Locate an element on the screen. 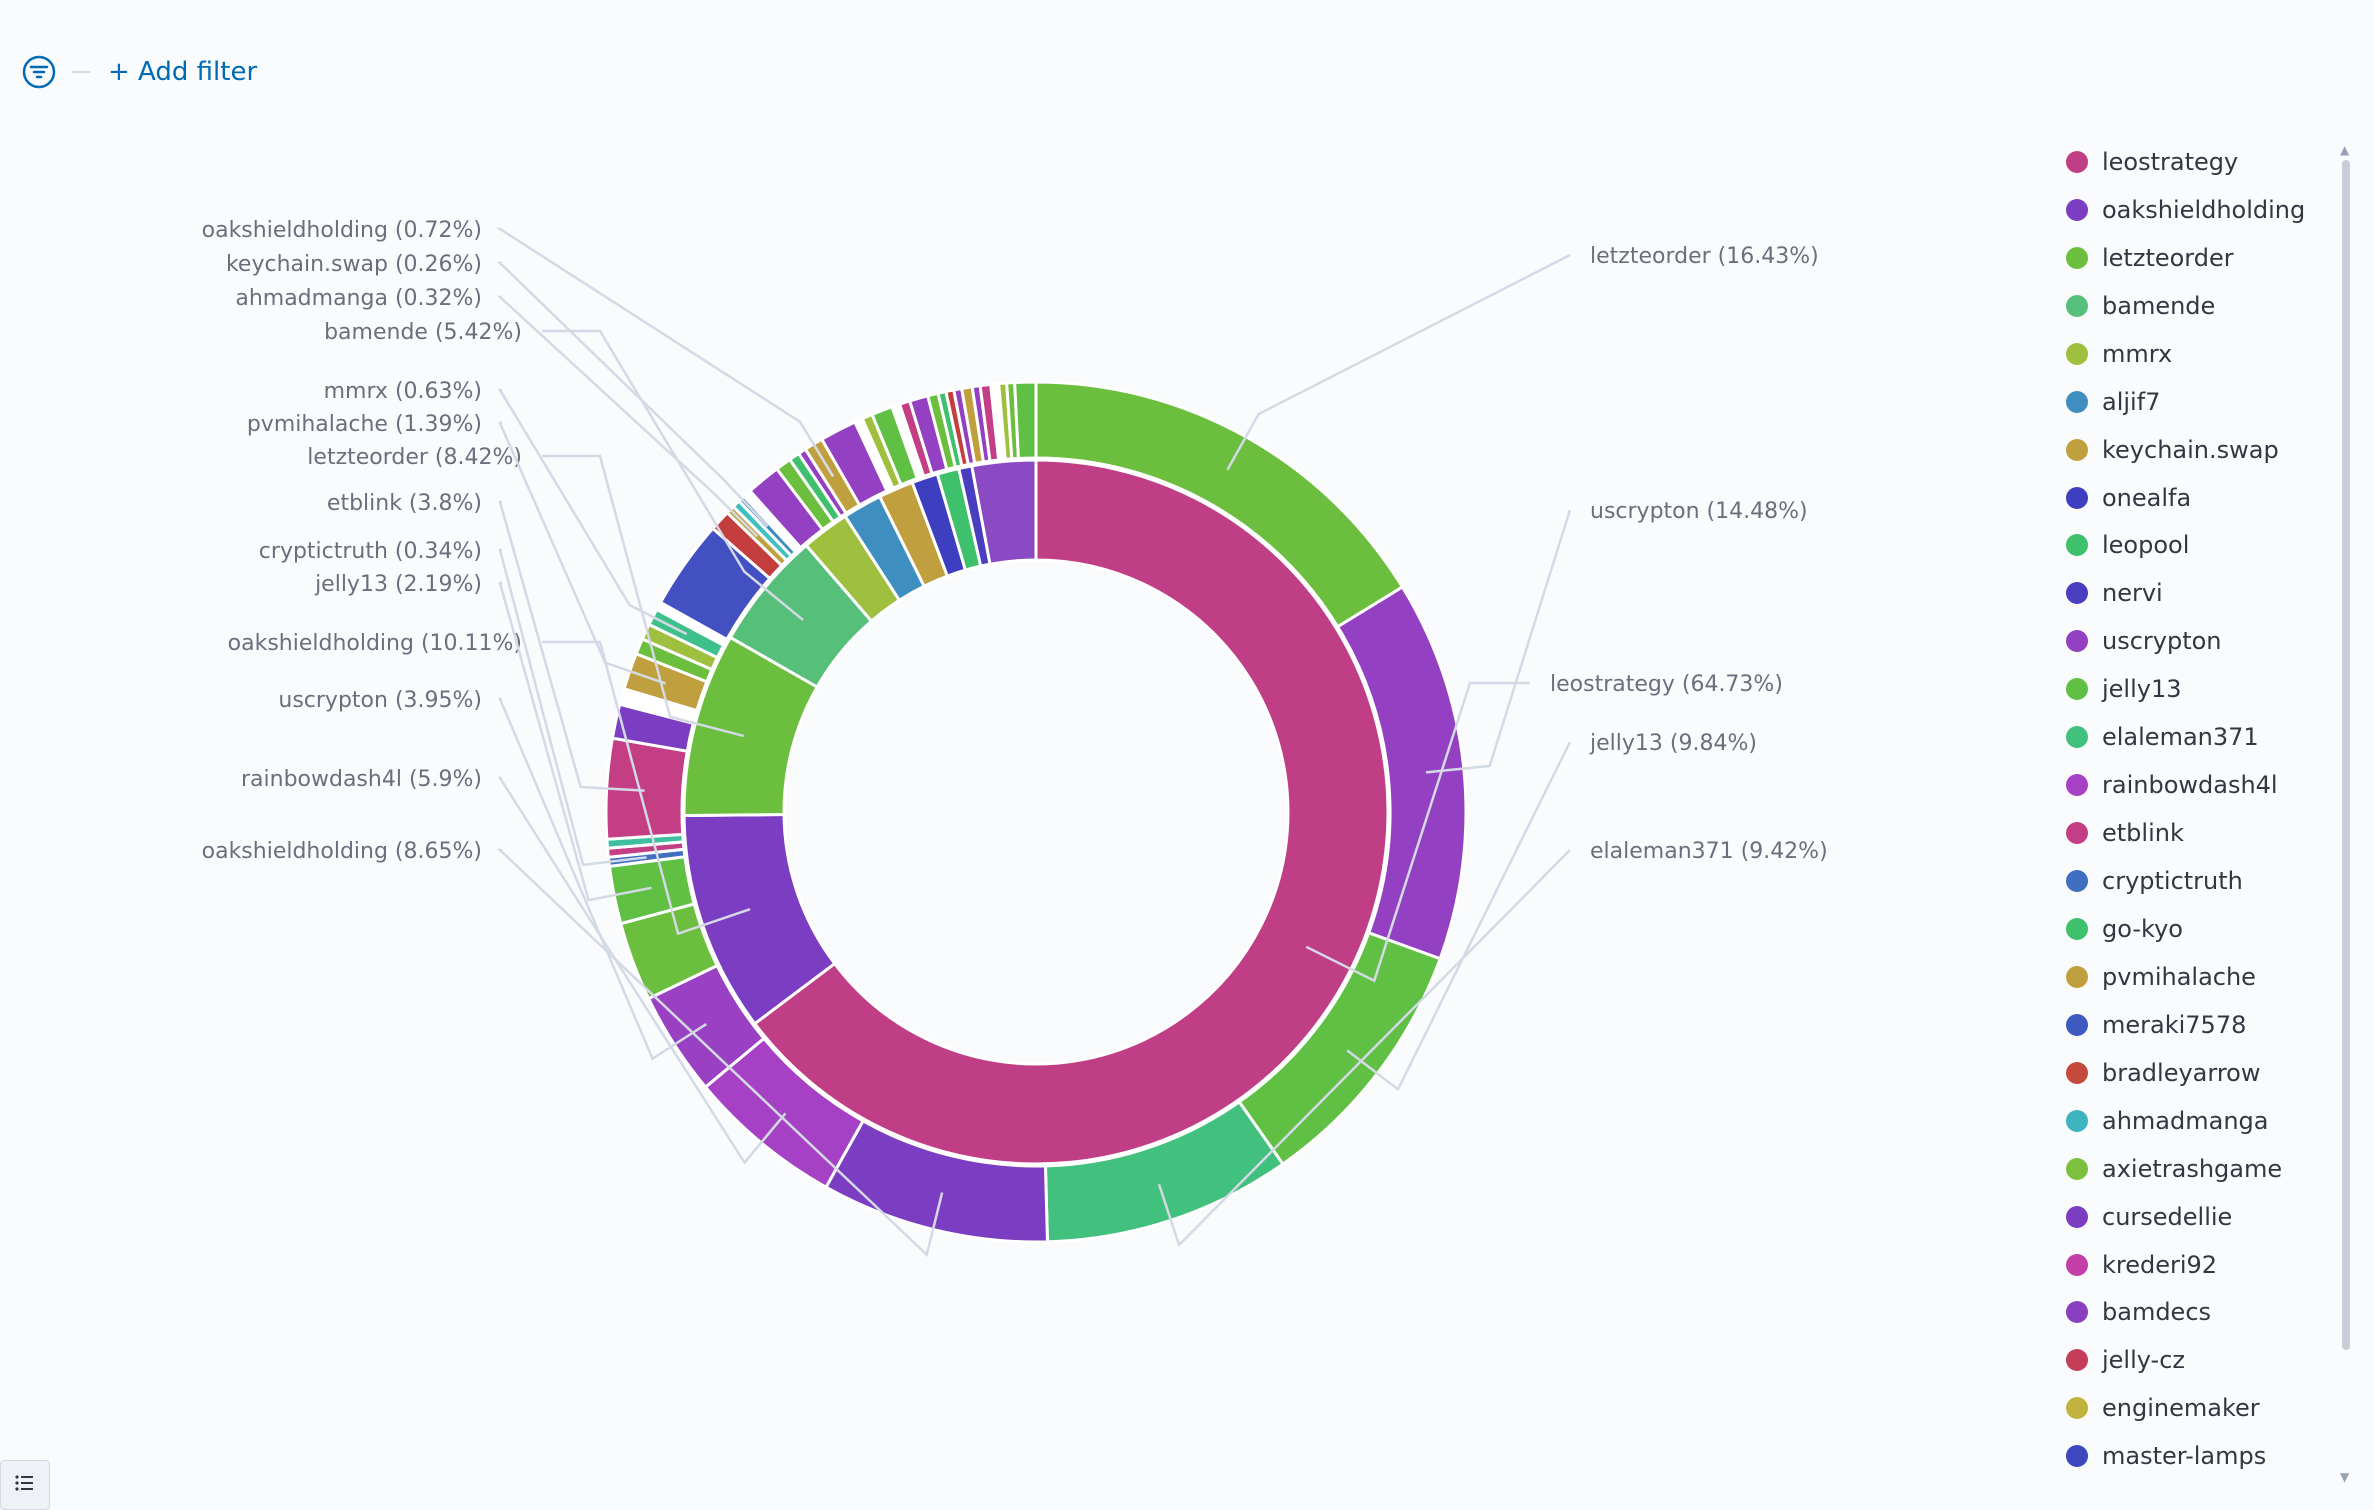 Image resolution: width=2374 pixels, height=1510 pixels. callout-label: uscrypton (14.48%) is located at coordinates (1699, 511).